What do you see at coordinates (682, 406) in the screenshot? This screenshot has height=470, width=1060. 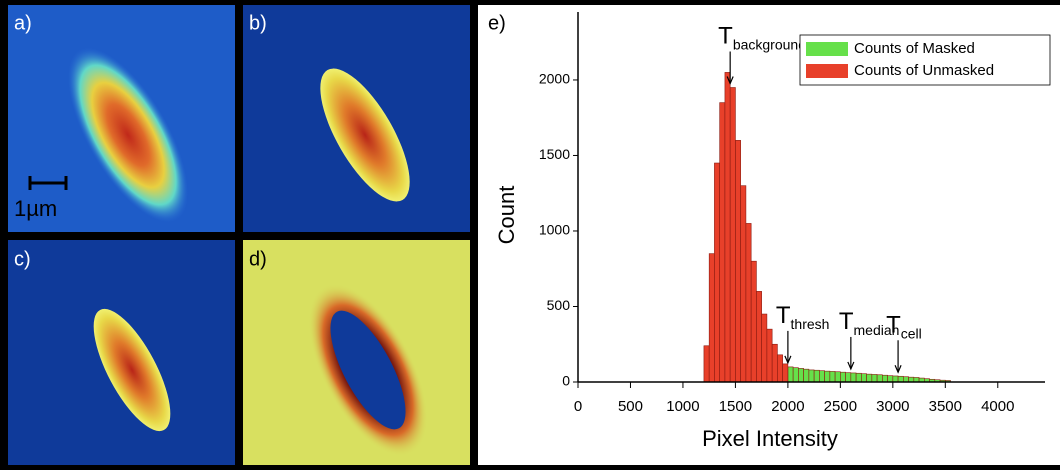 I see `x-tick-label: 1000` at bounding box center [682, 406].